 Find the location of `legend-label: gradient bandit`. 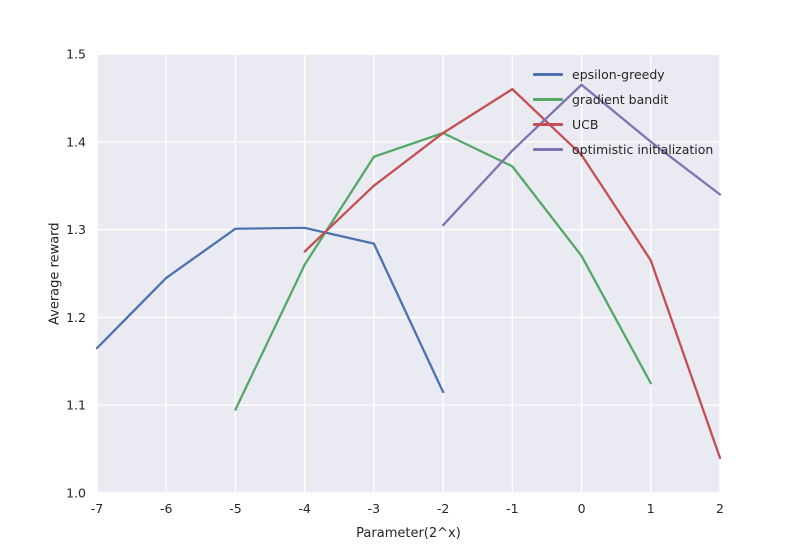

legend-label: gradient bandit is located at coordinates (620, 99).